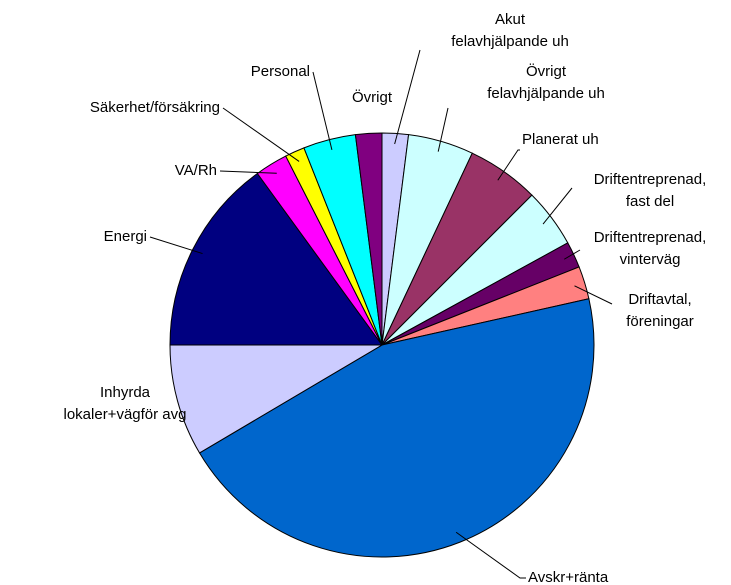  Describe the element at coordinates (650, 201) in the screenshot. I see `slice-label: fast del` at that location.